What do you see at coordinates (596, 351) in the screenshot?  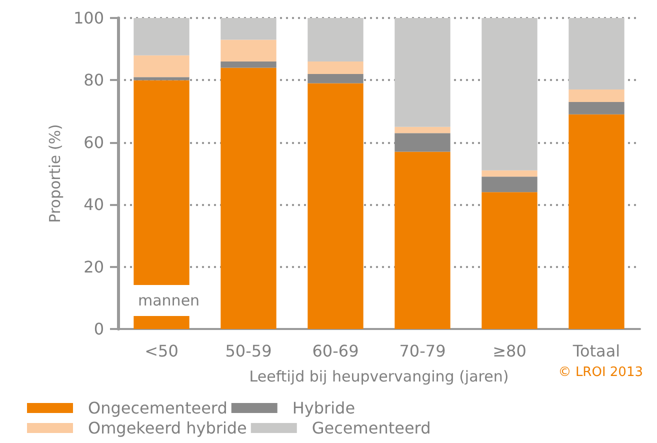 I see `x-tick-label: Totaal` at bounding box center [596, 351].